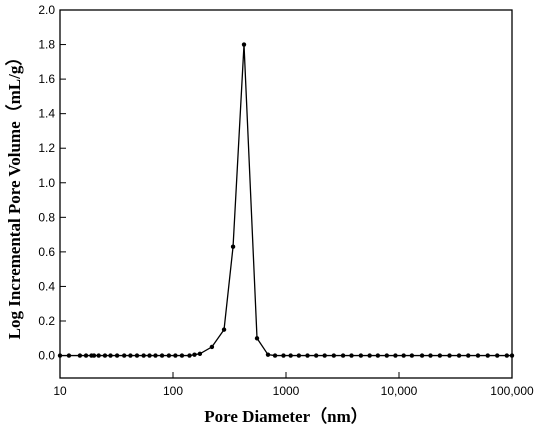  I want to click on x-tick-label: 10,000, so click(399, 391).